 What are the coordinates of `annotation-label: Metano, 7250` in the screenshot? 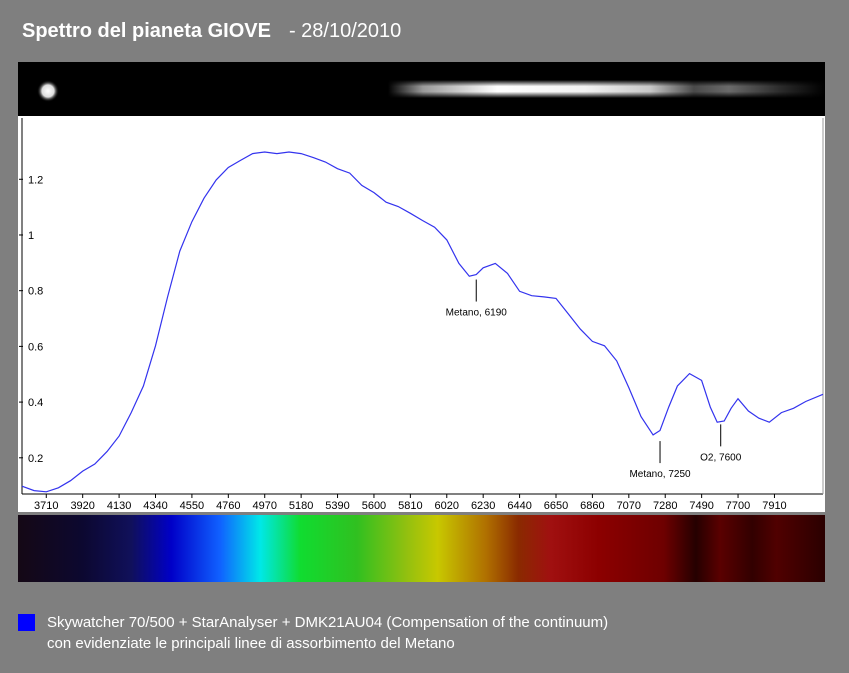 It's located at (660, 474).